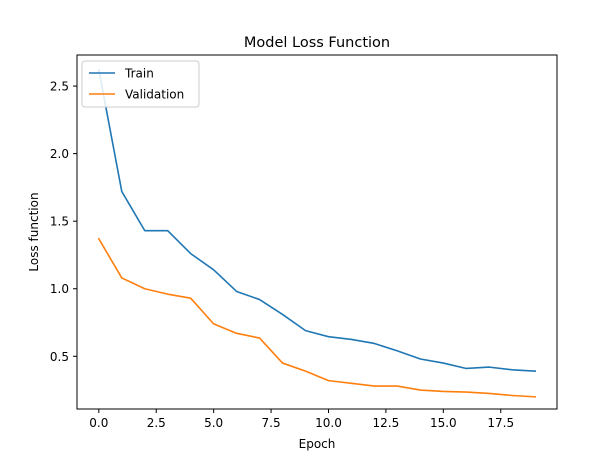 The height and width of the screenshot is (462, 614). What do you see at coordinates (213, 423) in the screenshot?
I see `x-tick-label: 5.0` at bounding box center [213, 423].